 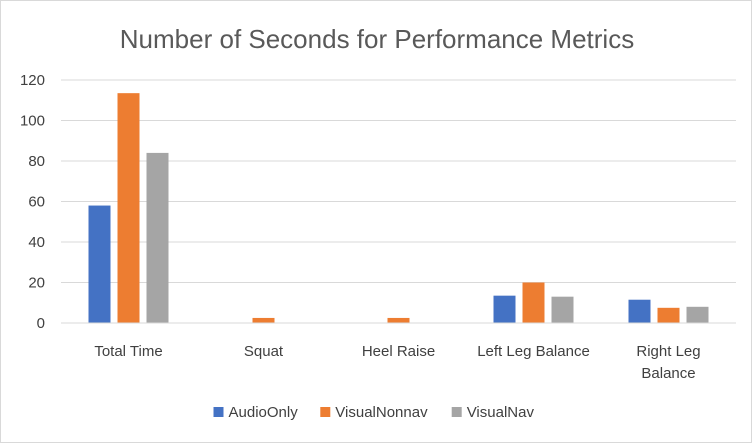 I want to click on legend-label: AudioOnly, so click(x=264, y=412).